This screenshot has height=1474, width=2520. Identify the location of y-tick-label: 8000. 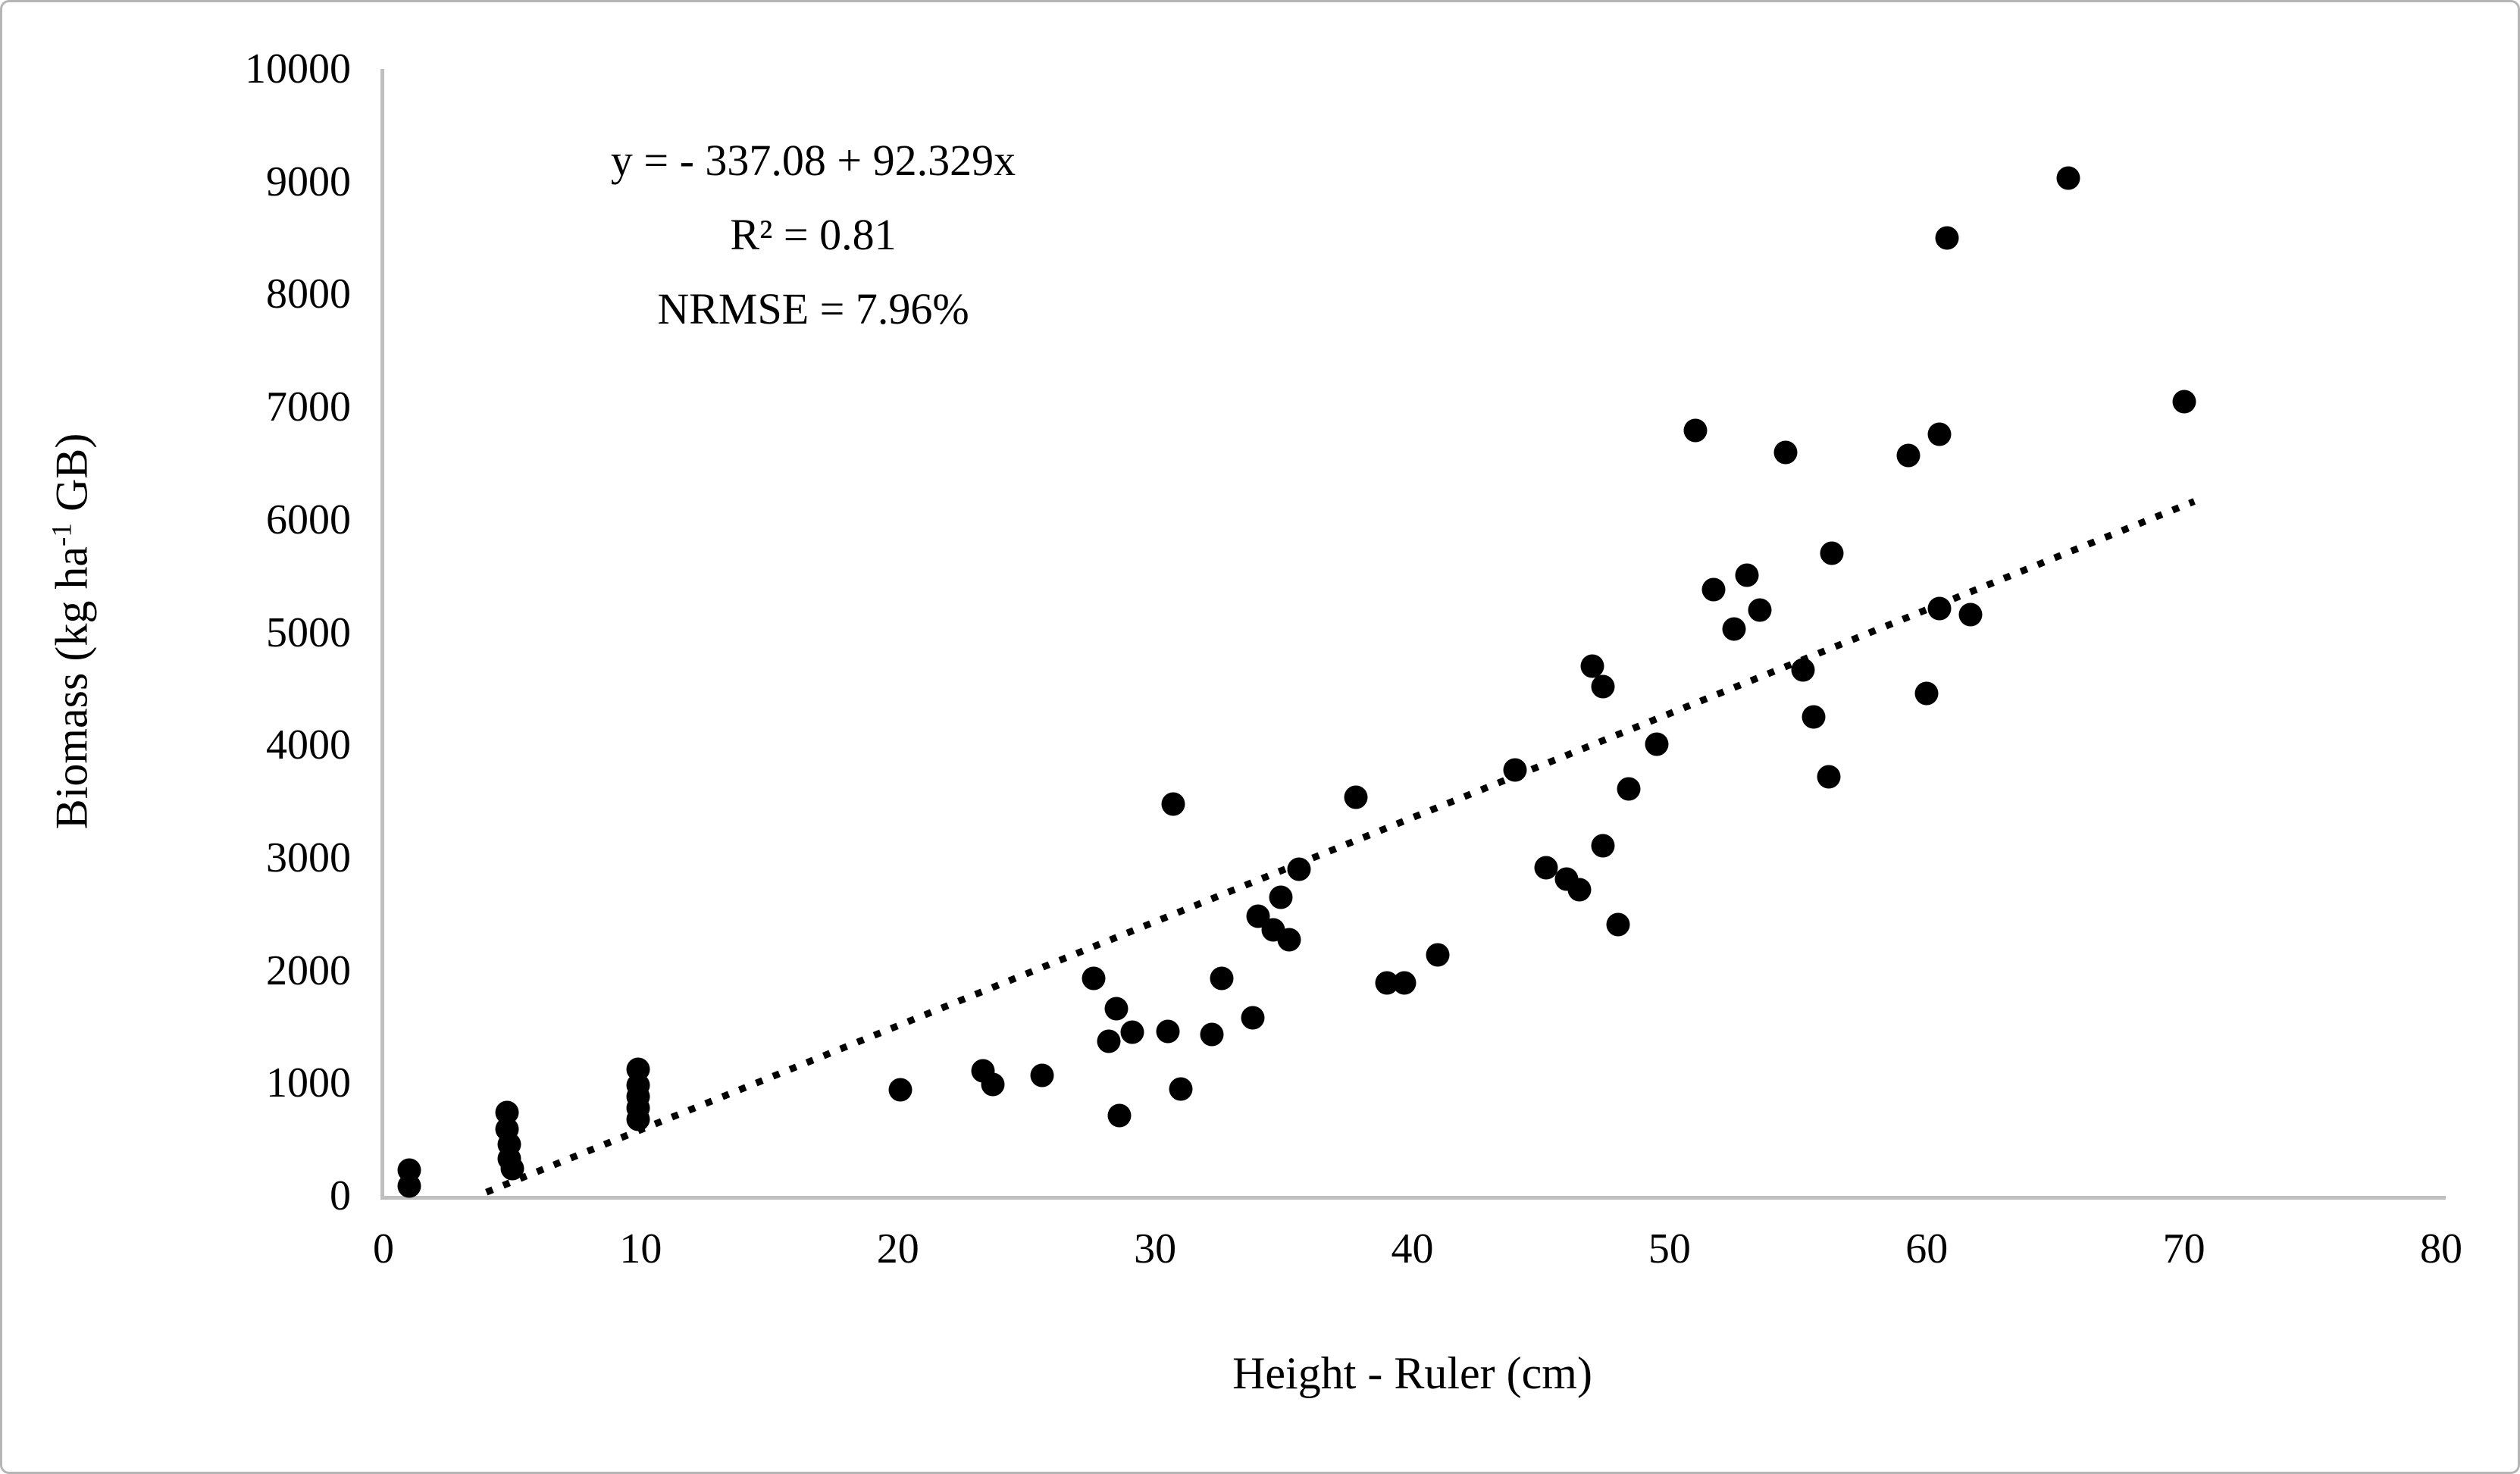
(308, 294).